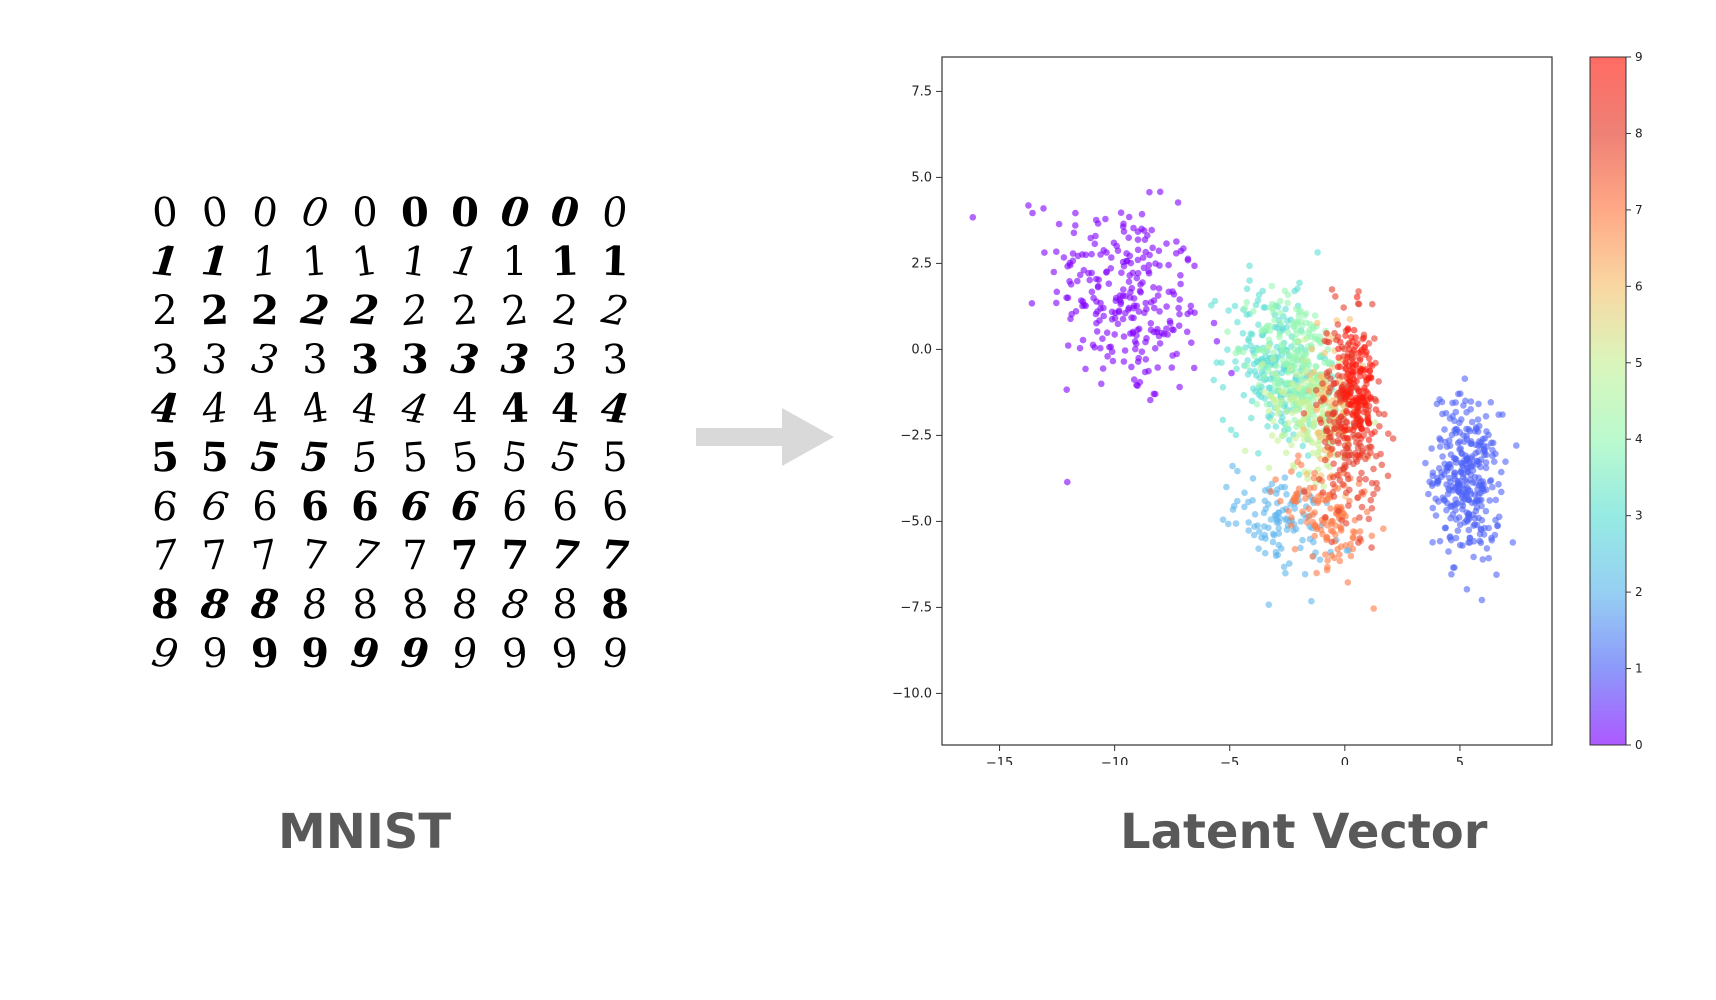 Image resolution: width=1716 pixels, height=1000 pixels. Describe the element at coordinates (465, 261) in the screenshot. I see `mnist-digit: 1` at that location.